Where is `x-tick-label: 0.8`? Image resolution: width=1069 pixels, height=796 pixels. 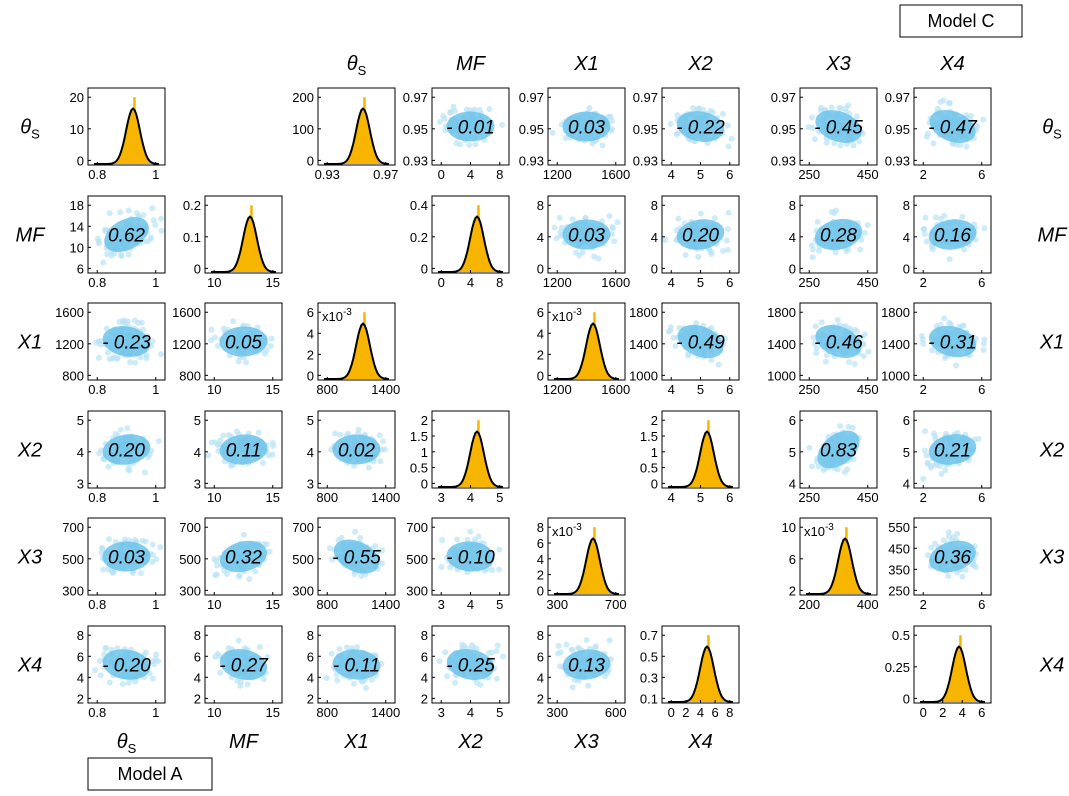 x-tick-label: 0.8 is located at coordinates (97, 389).